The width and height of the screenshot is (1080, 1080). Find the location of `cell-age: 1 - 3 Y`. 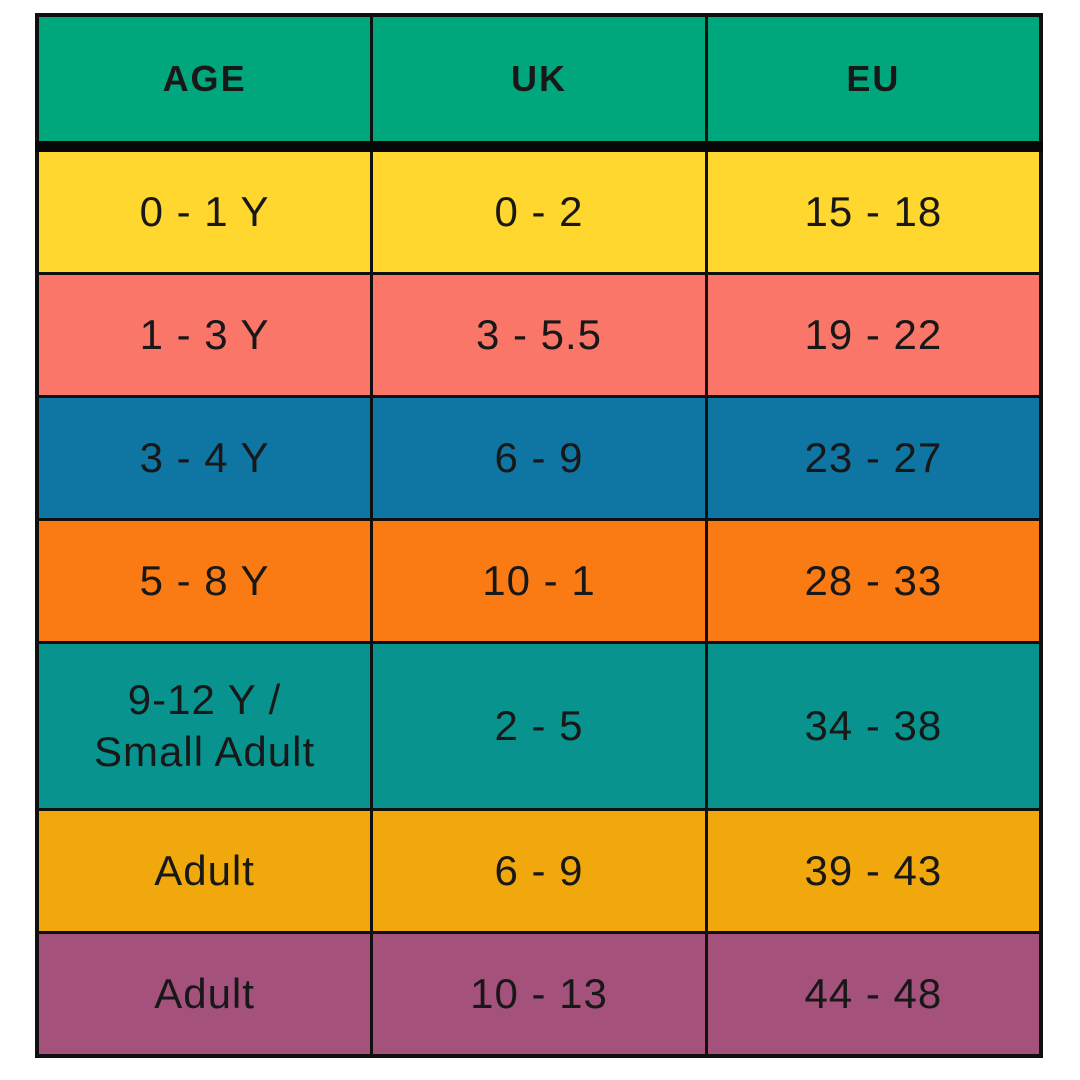

cell-age: 1 - 3 Y is located at coordinates (204, 335).